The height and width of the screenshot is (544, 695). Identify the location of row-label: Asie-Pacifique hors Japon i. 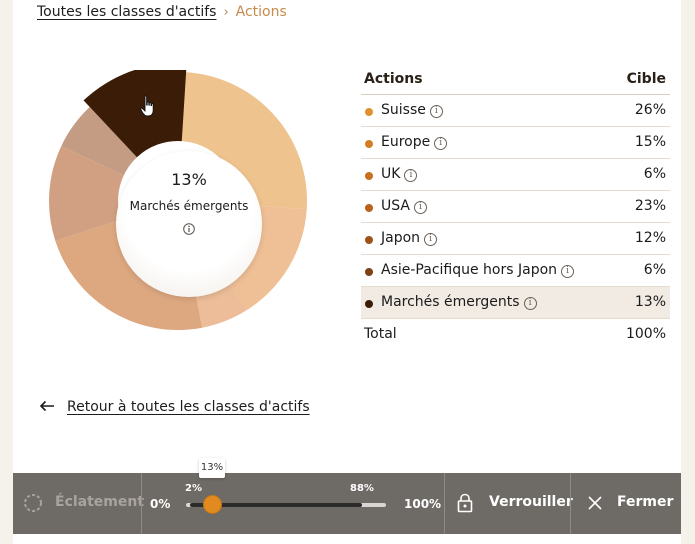
(478, 270).